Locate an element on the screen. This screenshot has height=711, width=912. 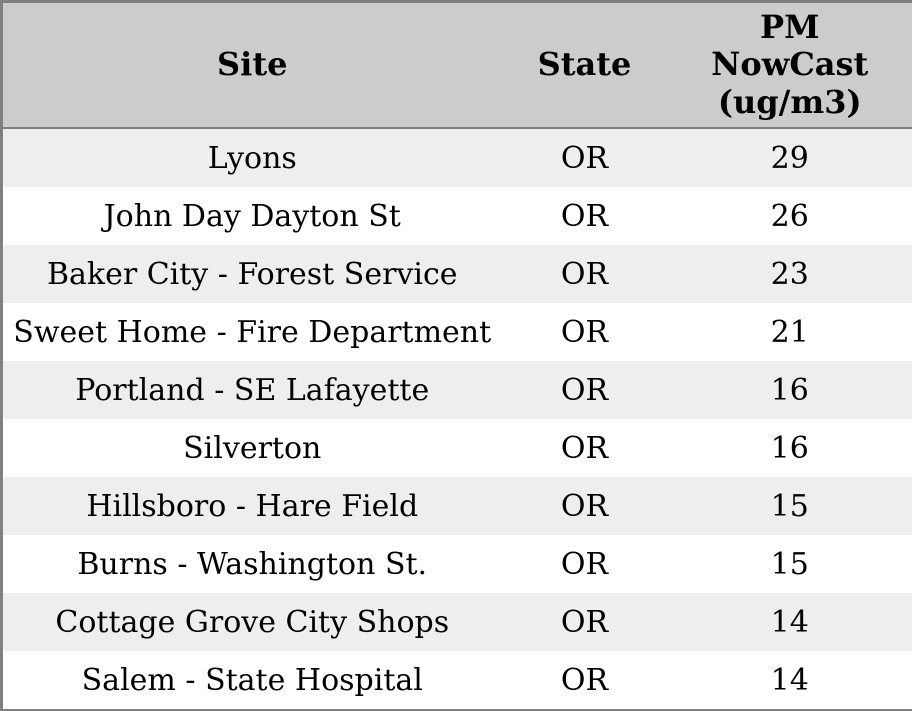
site-cell: Baker City - Forest Service is located at coordinates (252, 274).